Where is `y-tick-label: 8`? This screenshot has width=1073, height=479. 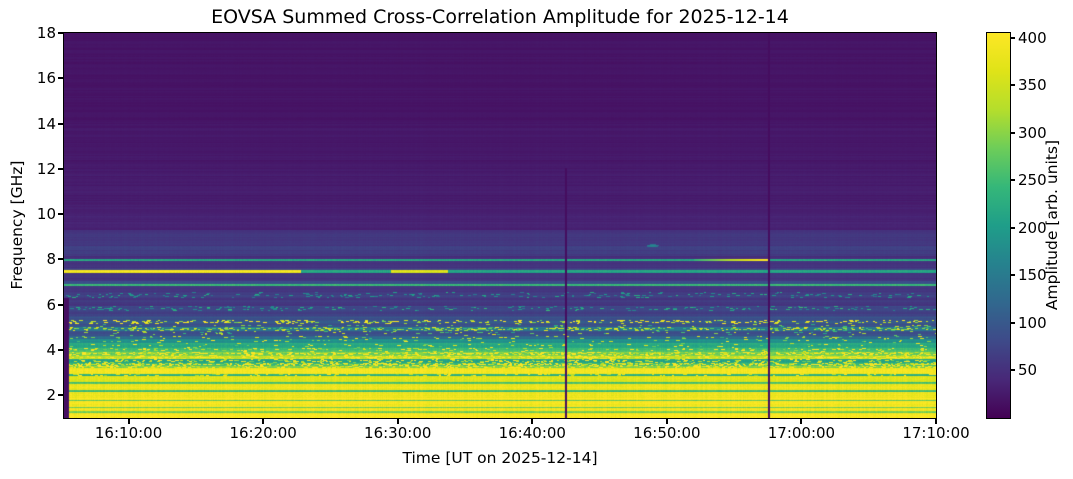
y-tick-label: 8 is located at coordinates (51, 259).